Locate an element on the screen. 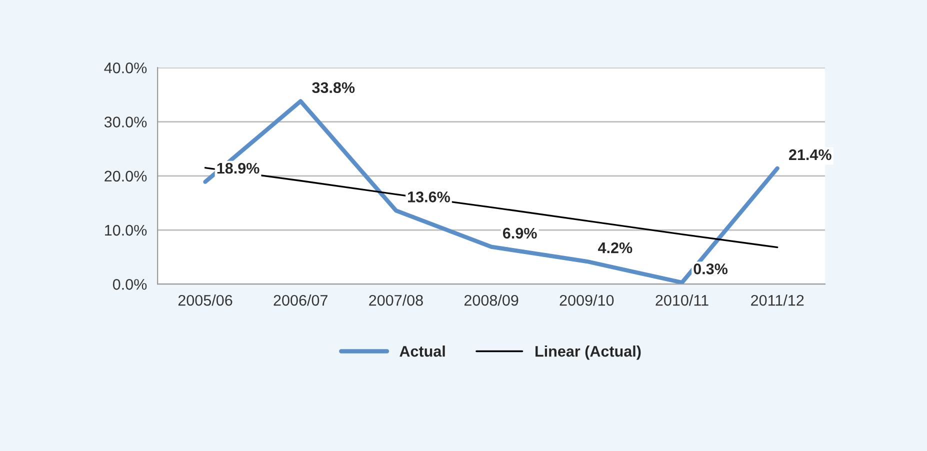 The image size is (927, 451). text: 21.4% is located at coordinates (810, 154).